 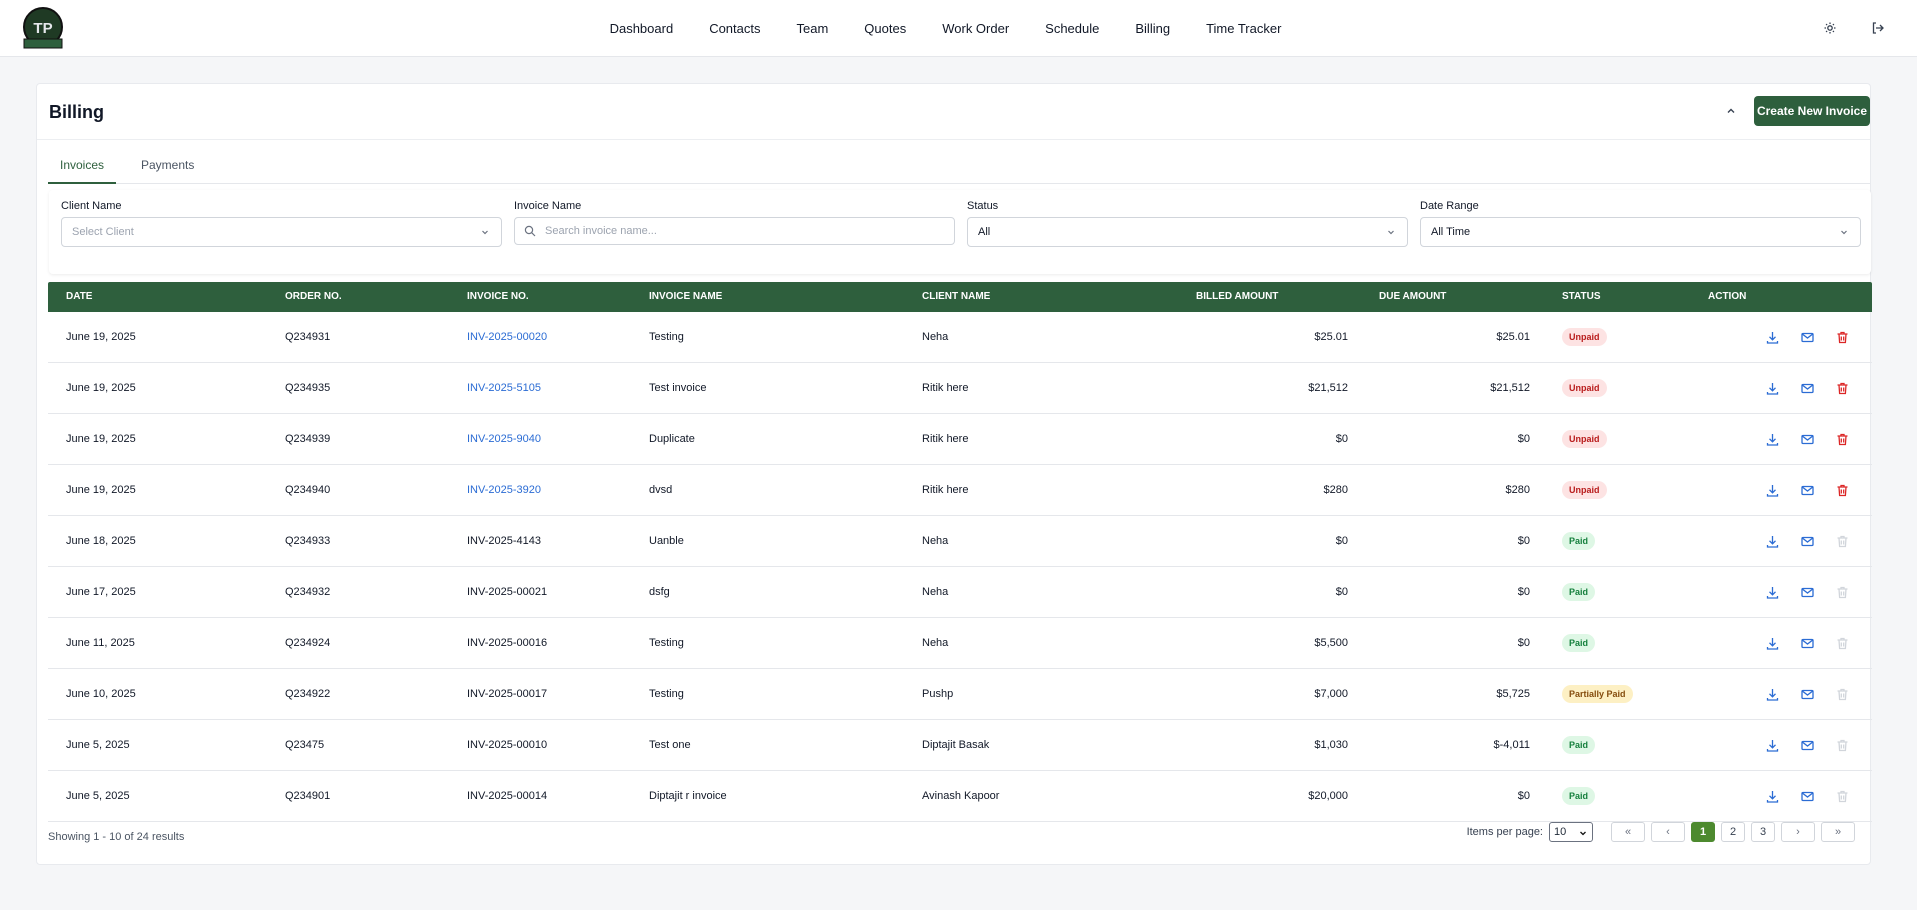 What do you see at coordinates (1523, 541) in the screenshot?
I see `due-amount-cell: $0` at bounding box center [1523, 541].